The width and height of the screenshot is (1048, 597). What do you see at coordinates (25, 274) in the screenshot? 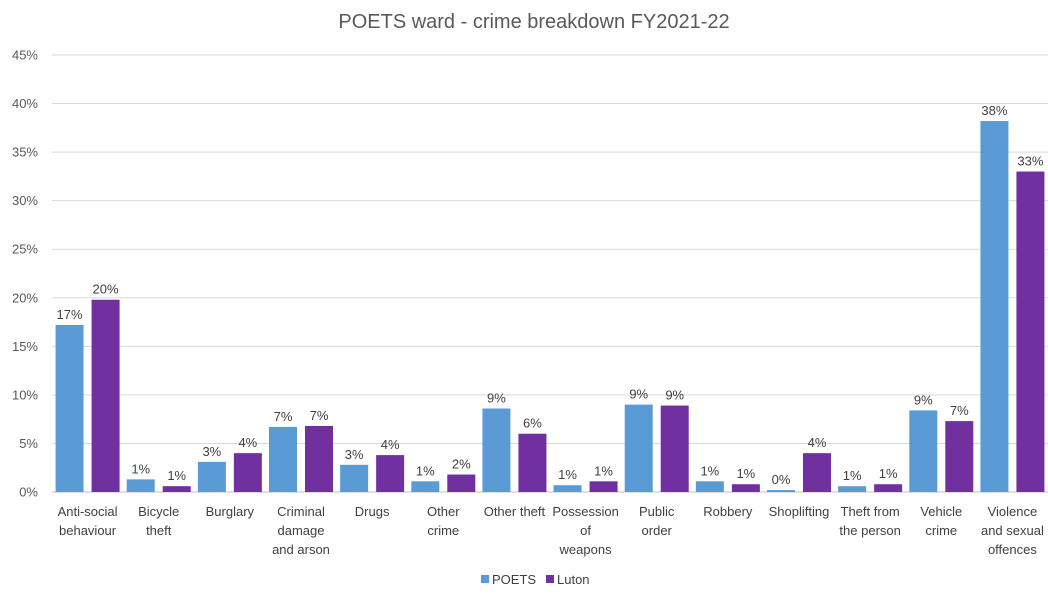
I see `y-axis-ticks: 0% 5% 10% 15% 20% 25% 30% 35% 40% 45%` at bounding box center [25, 274].